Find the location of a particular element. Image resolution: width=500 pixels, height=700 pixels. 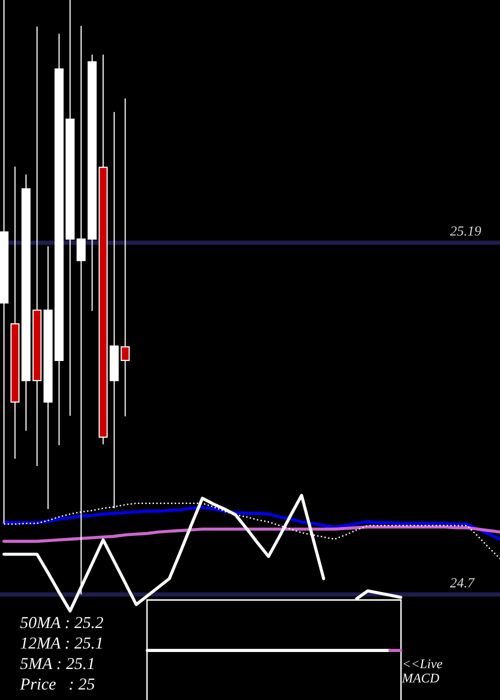

annotation: <<Live MACD is located at coordinates (422, 671).